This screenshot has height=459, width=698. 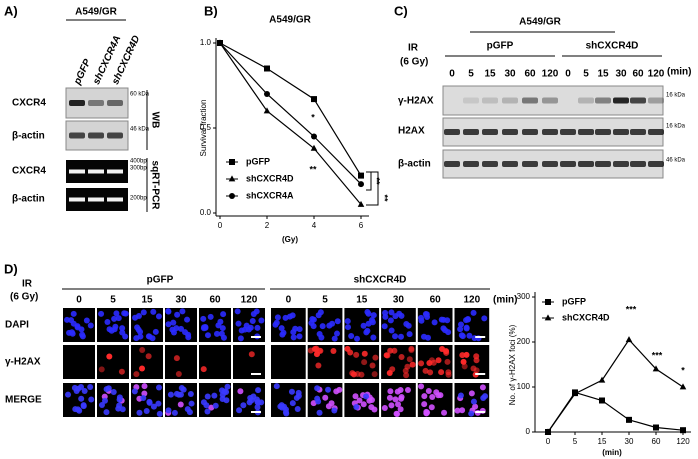 What do you see at coordinates (656, 74) in the screenshot?
I see `time-label: 120` at bounding box center [656, 74].